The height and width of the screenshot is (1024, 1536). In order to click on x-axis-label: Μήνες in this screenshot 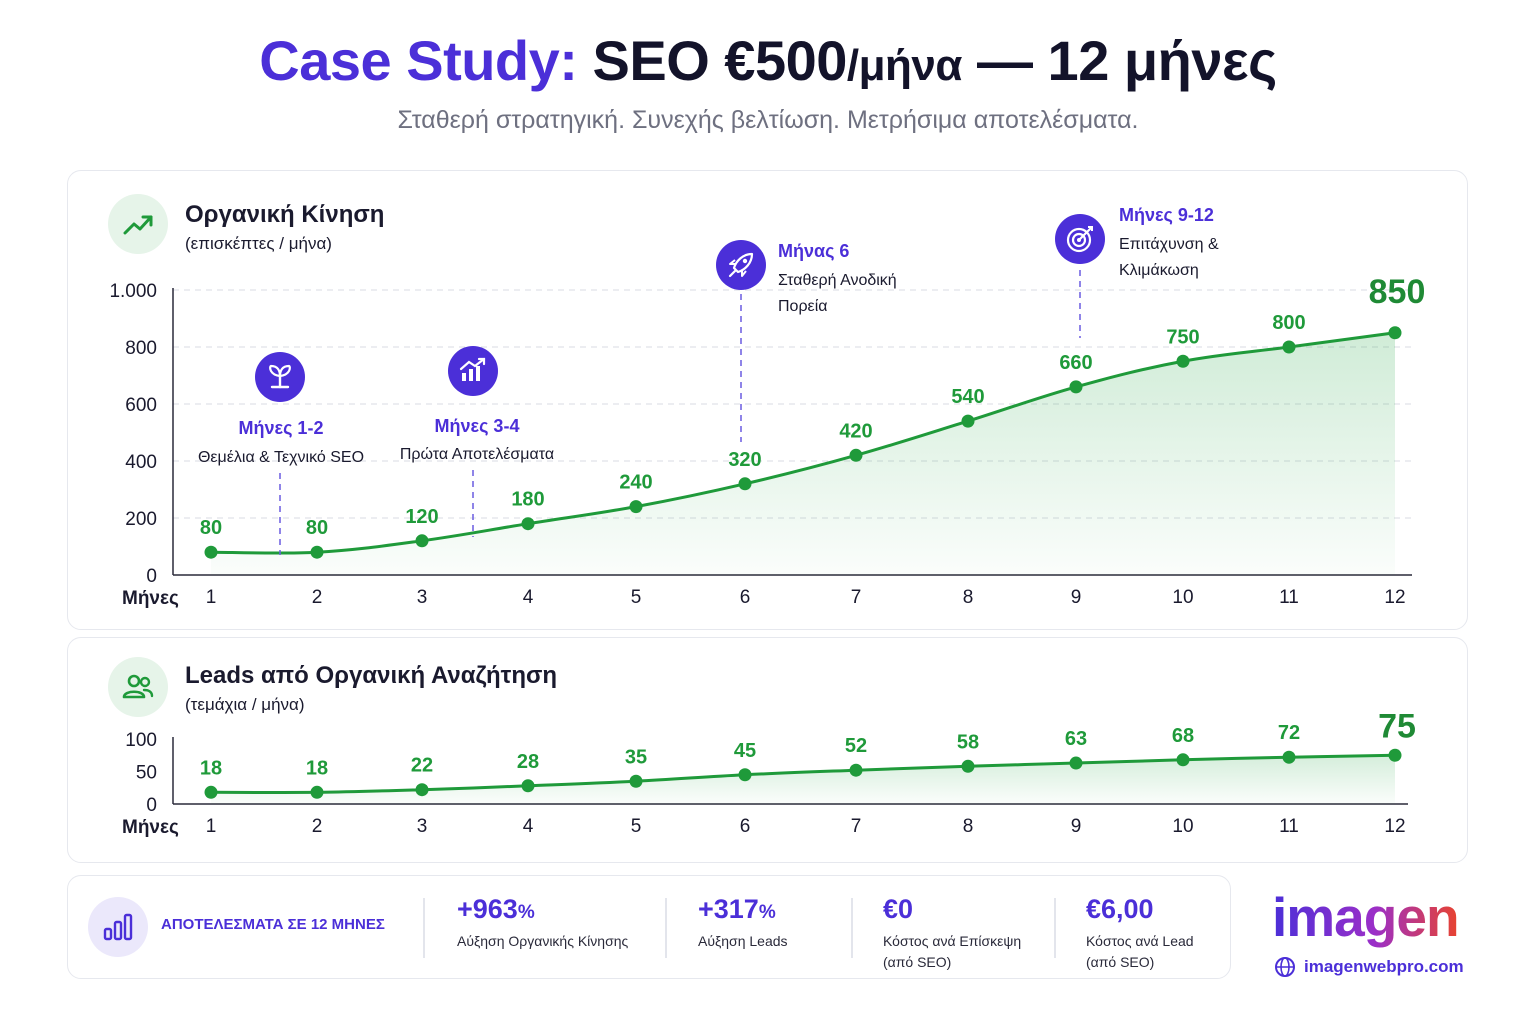, I will do `click(150, 598)`.